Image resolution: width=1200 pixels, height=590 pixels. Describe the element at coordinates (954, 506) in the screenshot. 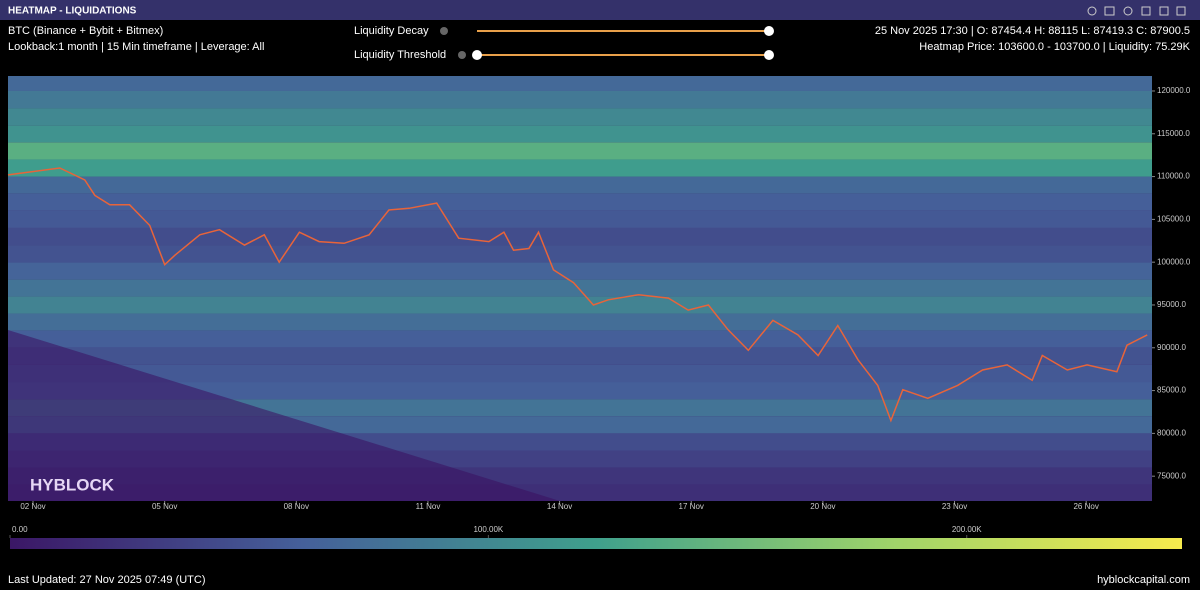

I see `x-tick-label: 23 Nov` at that location.